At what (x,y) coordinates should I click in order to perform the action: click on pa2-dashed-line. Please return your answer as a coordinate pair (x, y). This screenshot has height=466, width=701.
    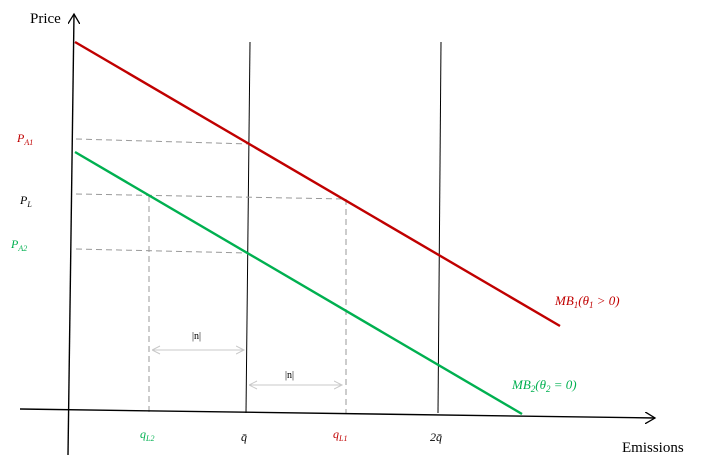
    Looking at the image, I should click on (161, 251).